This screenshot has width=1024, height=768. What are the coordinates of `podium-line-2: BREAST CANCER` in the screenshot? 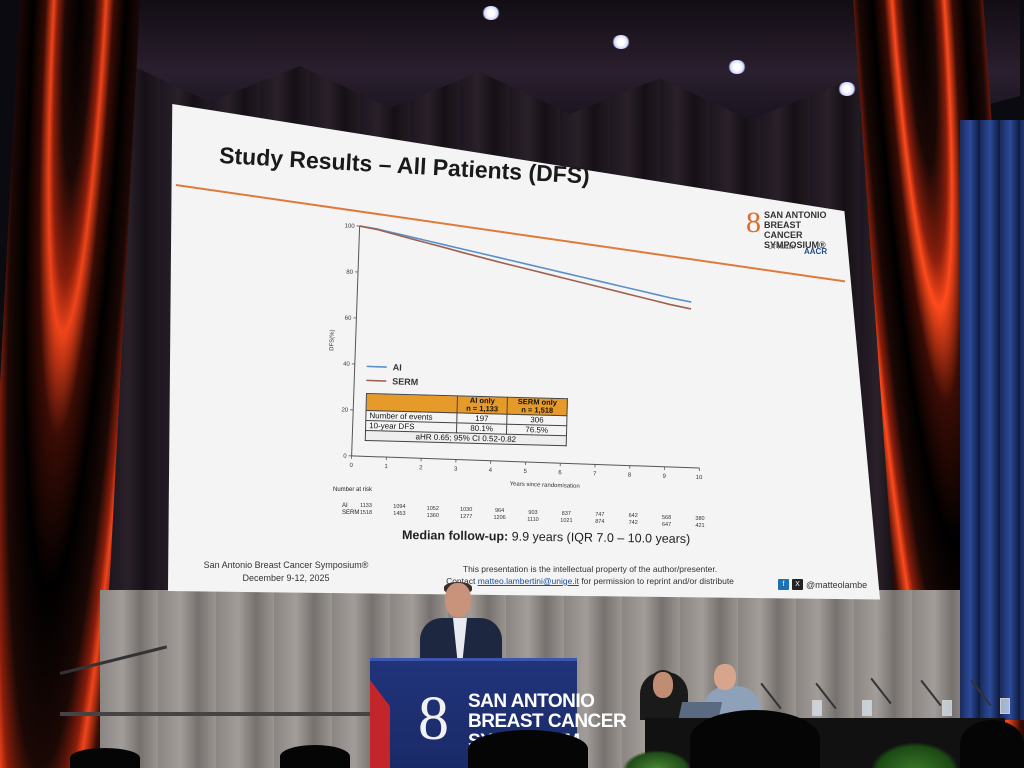 It's located at (547, 721).